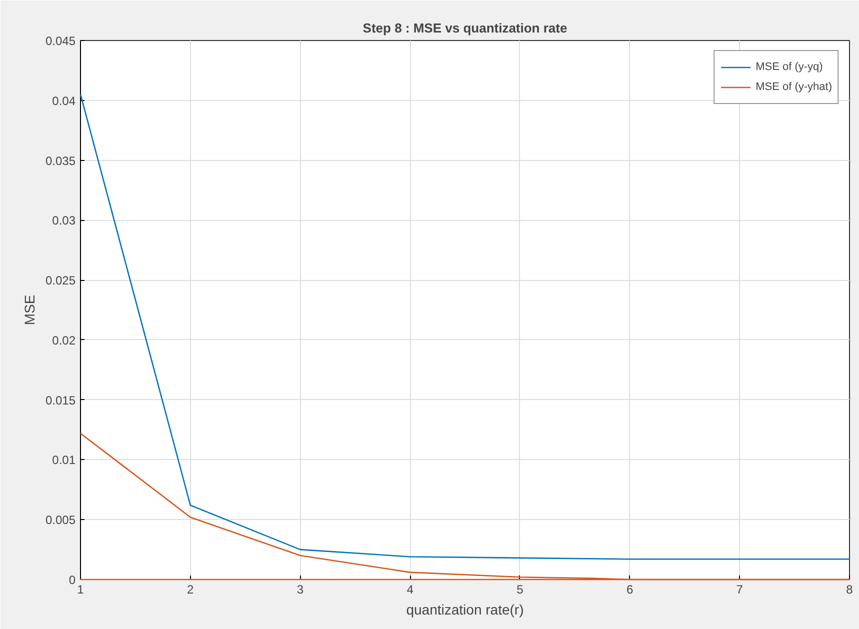  What do you see at coordinates (465, 28) in the screenshot?
I see `chart-title: Step 8 : MSE vs quantization rate` at bounding box center [465, 28].